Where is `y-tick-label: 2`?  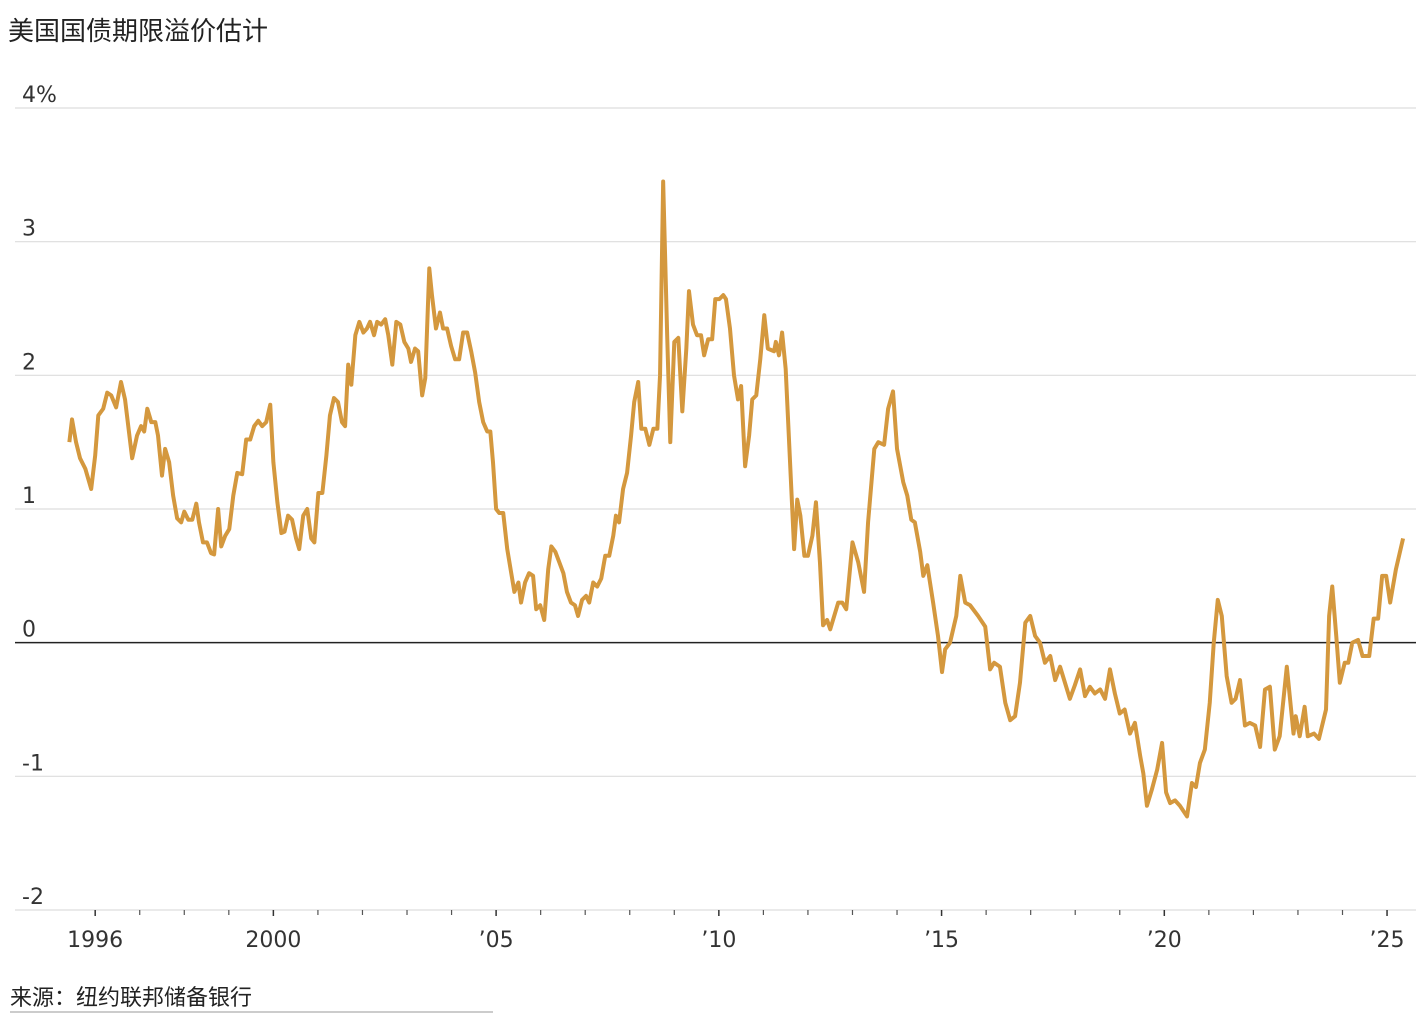 y-tick-label: 2 is located at coordinates (29, 362).